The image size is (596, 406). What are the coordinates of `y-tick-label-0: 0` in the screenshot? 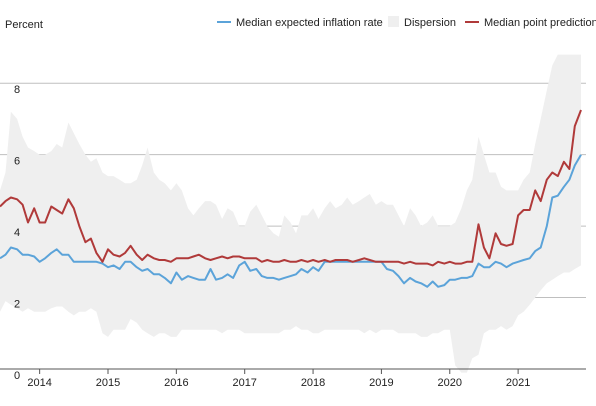 It's located at (17, 376).